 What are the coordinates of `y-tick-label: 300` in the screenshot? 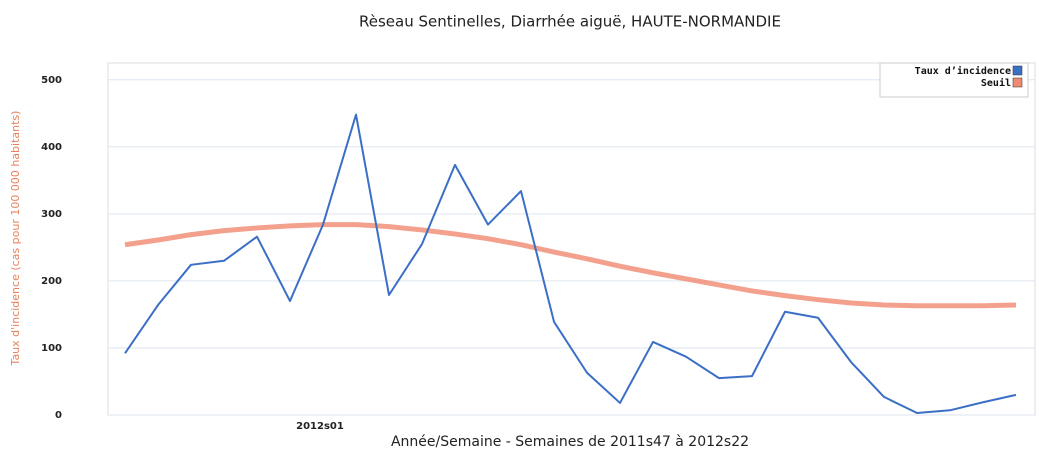 It's located at (51, 214).